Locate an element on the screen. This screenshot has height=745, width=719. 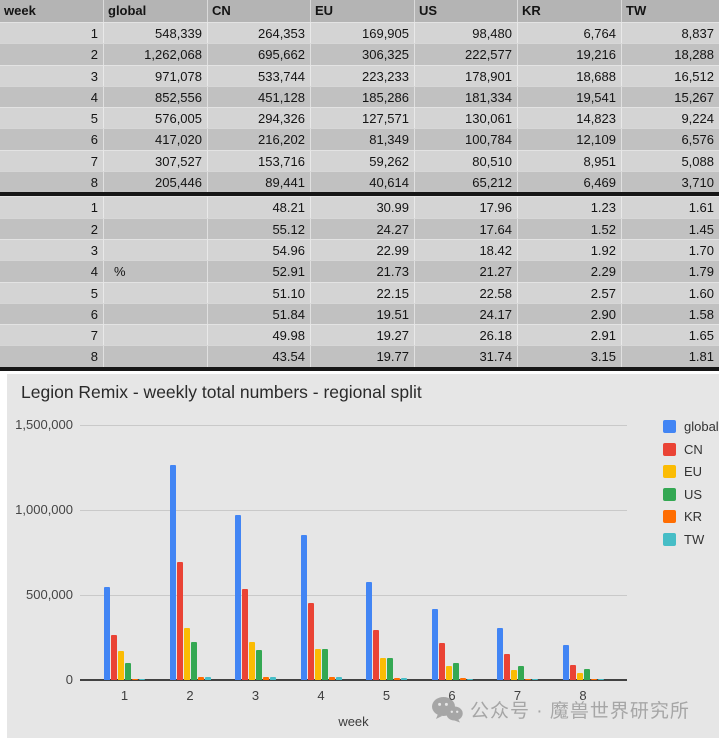
column-header-tw: TW is located at coordinates (670, 11).